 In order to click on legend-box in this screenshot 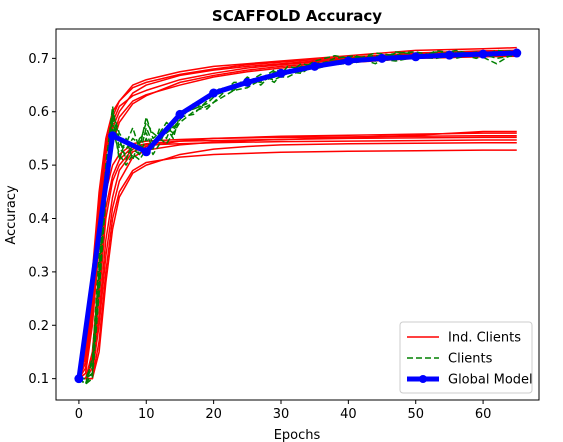, I will do `click(466, 357)`.